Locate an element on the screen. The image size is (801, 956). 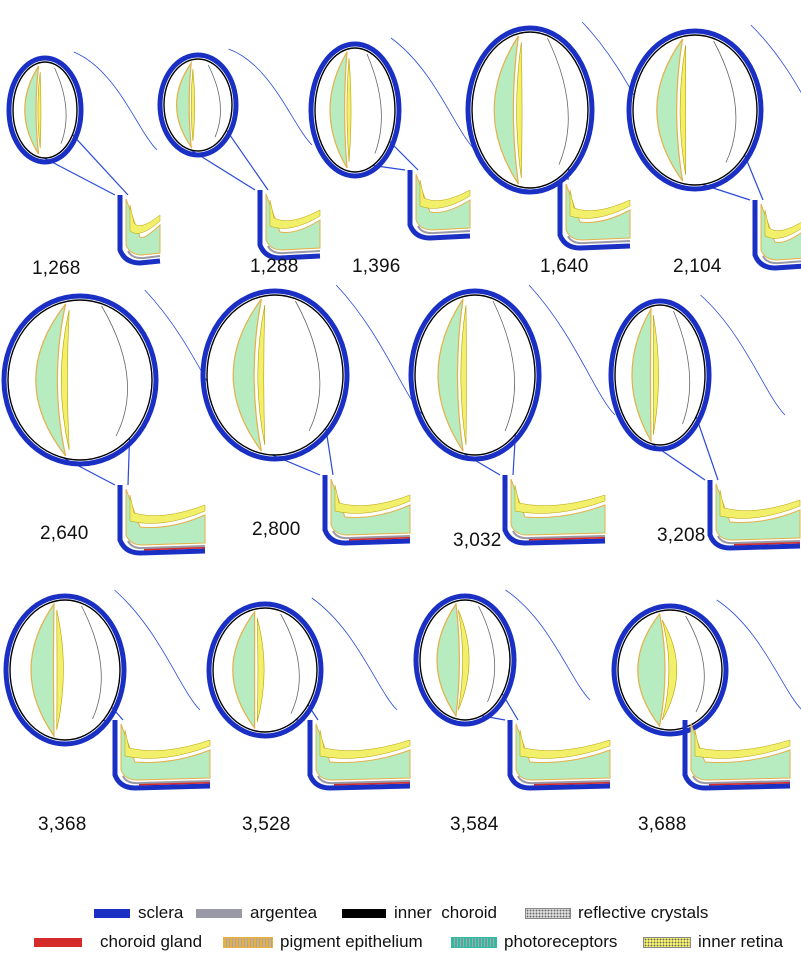
stage-label: 3,032 is located at coordinates (477, 540).